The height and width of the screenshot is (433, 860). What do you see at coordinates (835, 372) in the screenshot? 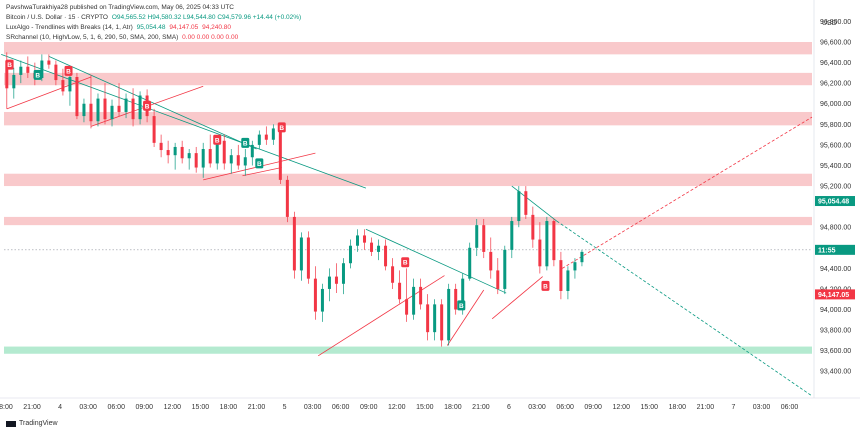
I see `price-tick-label: 93,400.00` at bounding box center [835, 372].